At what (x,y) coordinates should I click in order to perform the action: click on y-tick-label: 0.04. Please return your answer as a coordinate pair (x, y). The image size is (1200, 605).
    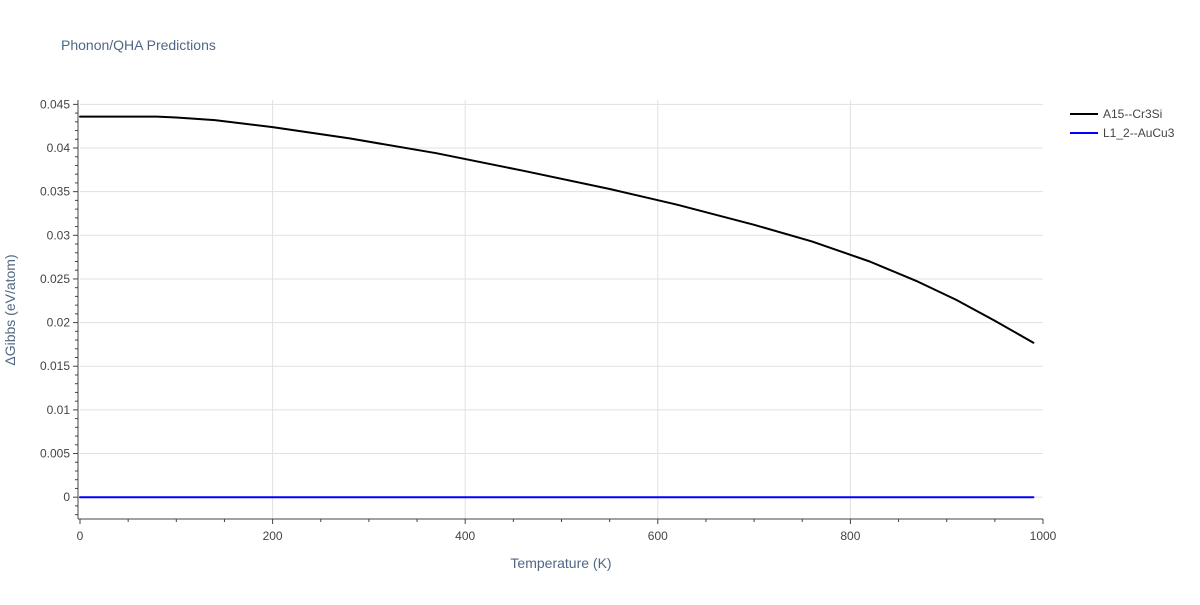
    Looking at the image, I should click on (59, 148).